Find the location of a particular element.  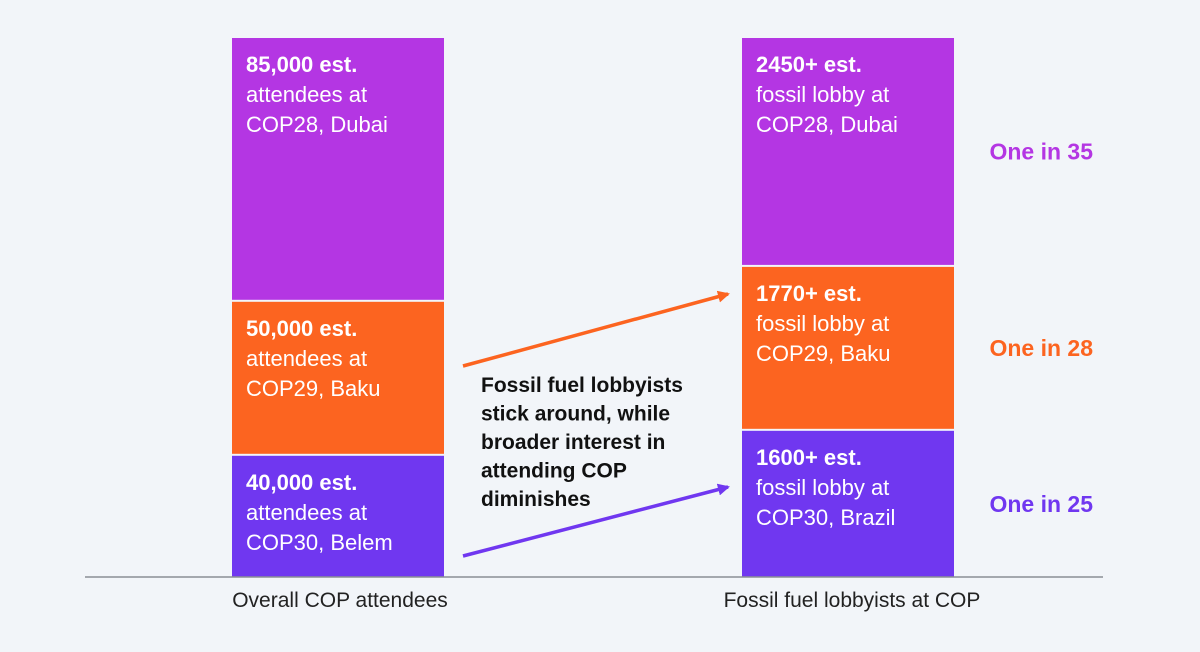

ratio-label-cop28: One in 35 is located at coordinates (1041, 151).